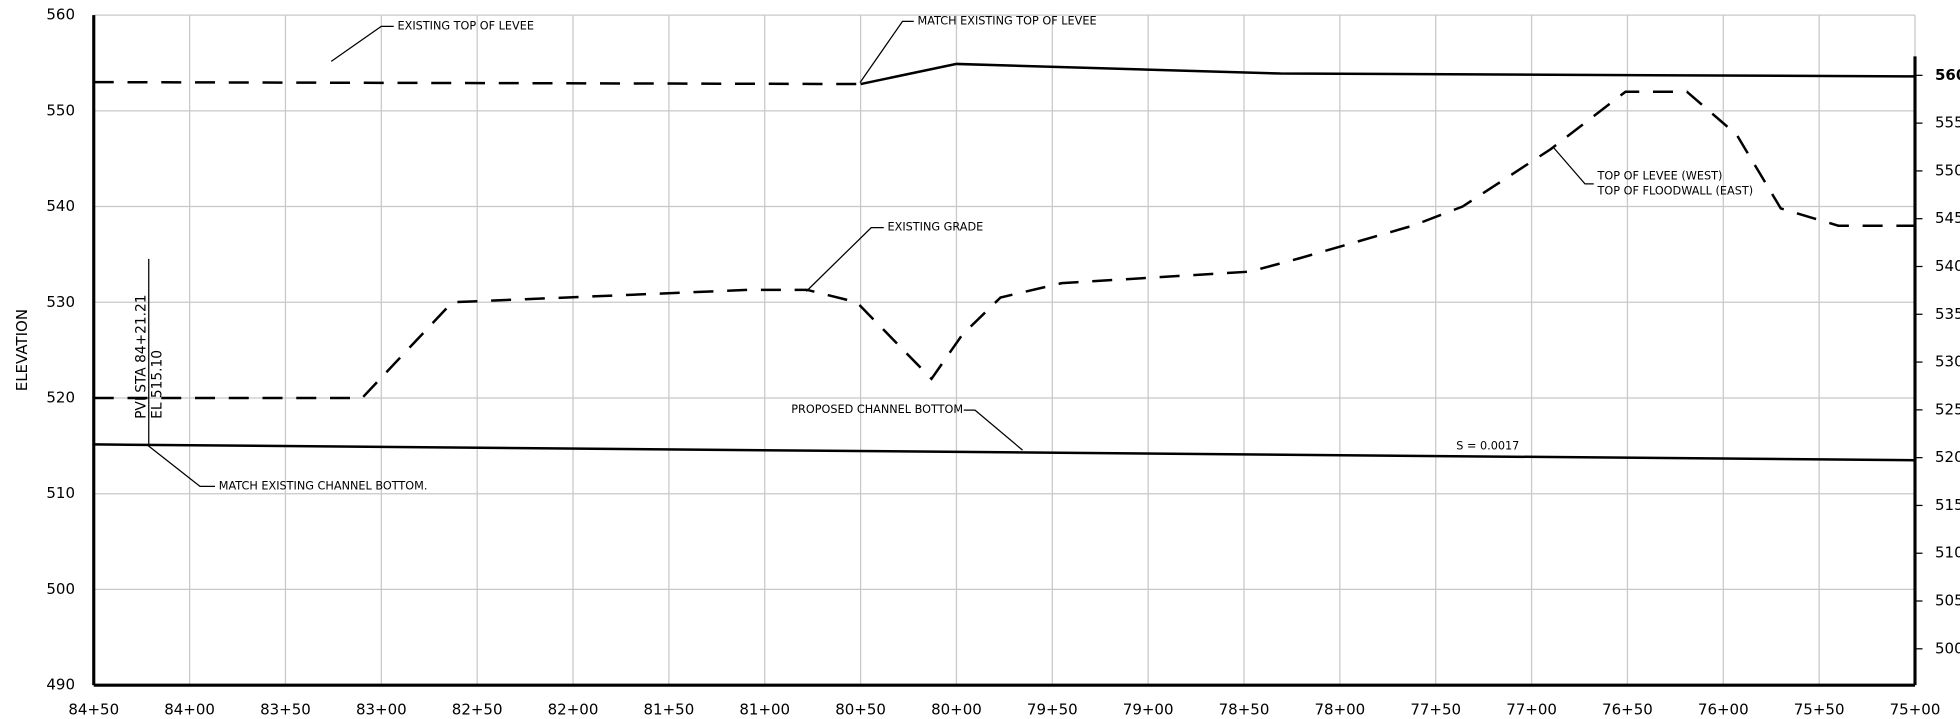  I want to click on annotation: EXISTING GRADE, so click(936, 227).